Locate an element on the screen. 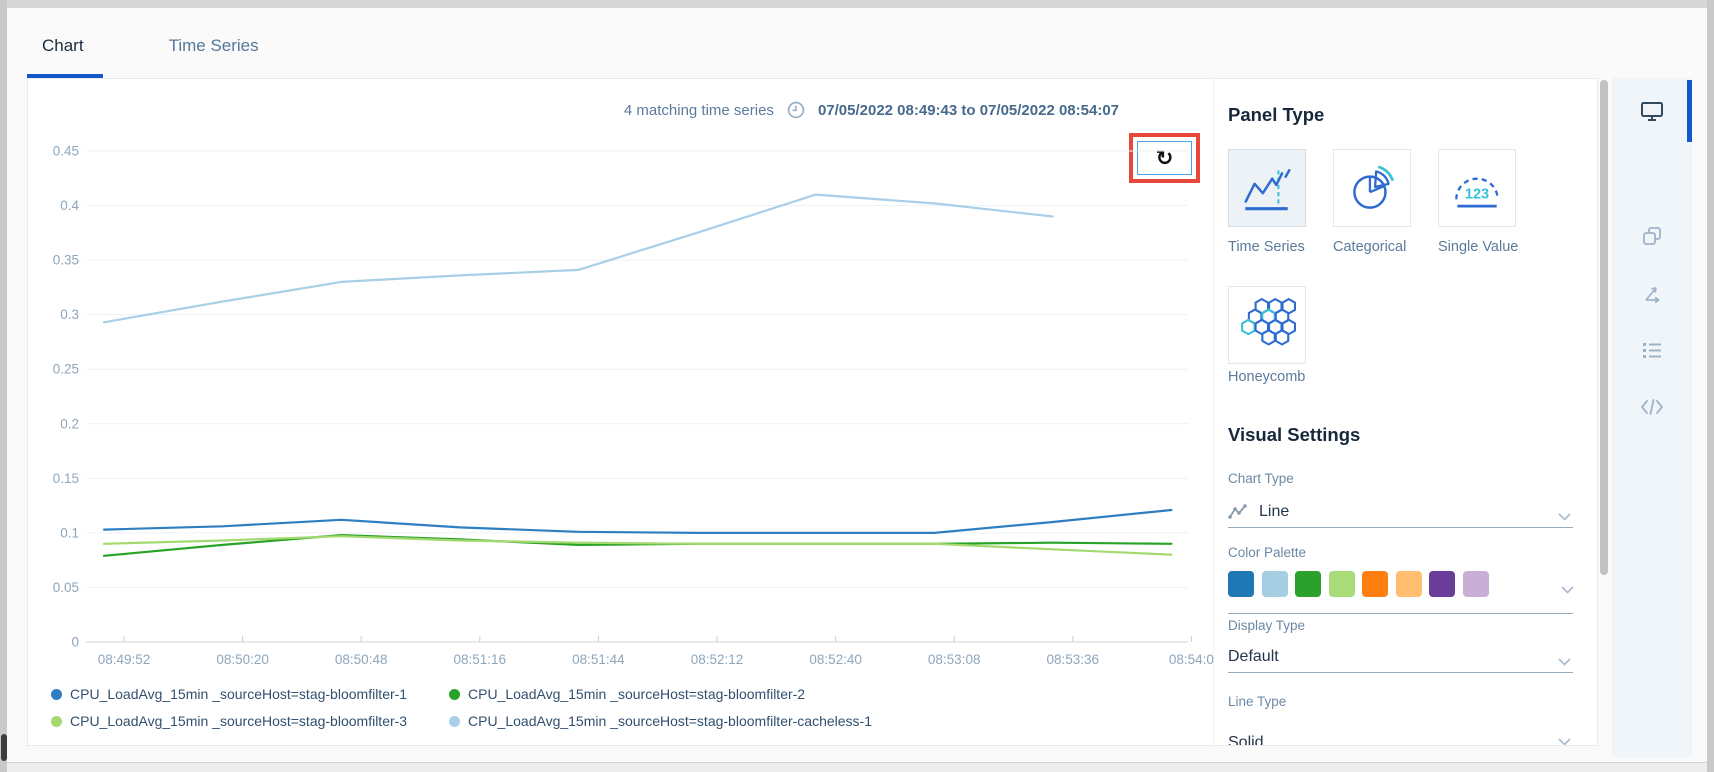  svg-text: 0.15 is located at coordinates (66, 478).